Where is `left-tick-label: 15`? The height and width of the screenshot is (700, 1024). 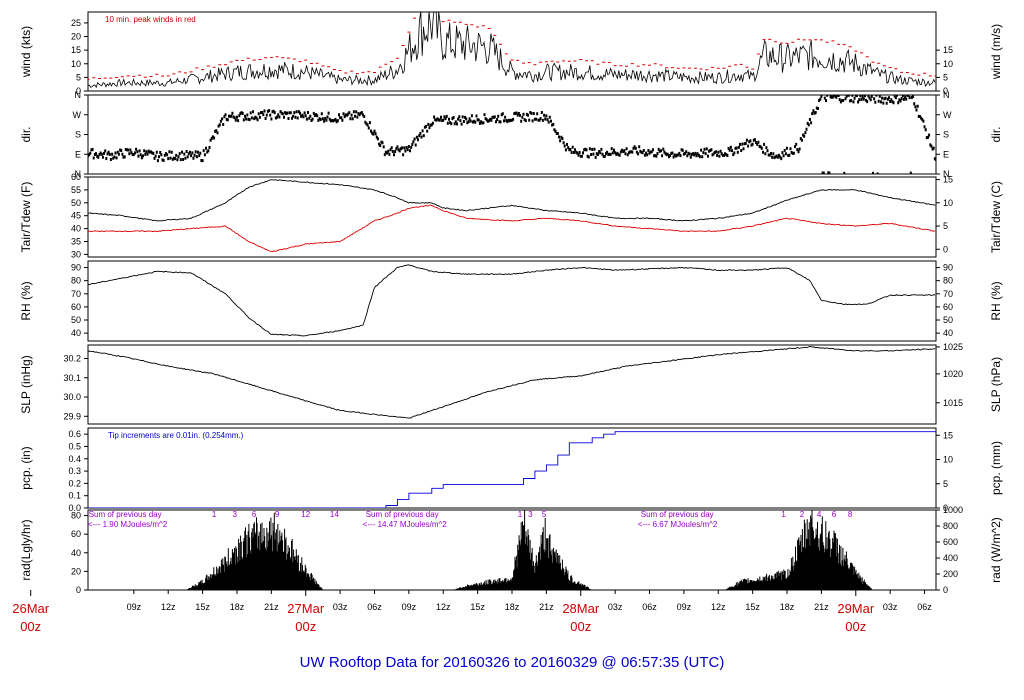
left-tick-label: 15 is located at coordinates (76, 50).